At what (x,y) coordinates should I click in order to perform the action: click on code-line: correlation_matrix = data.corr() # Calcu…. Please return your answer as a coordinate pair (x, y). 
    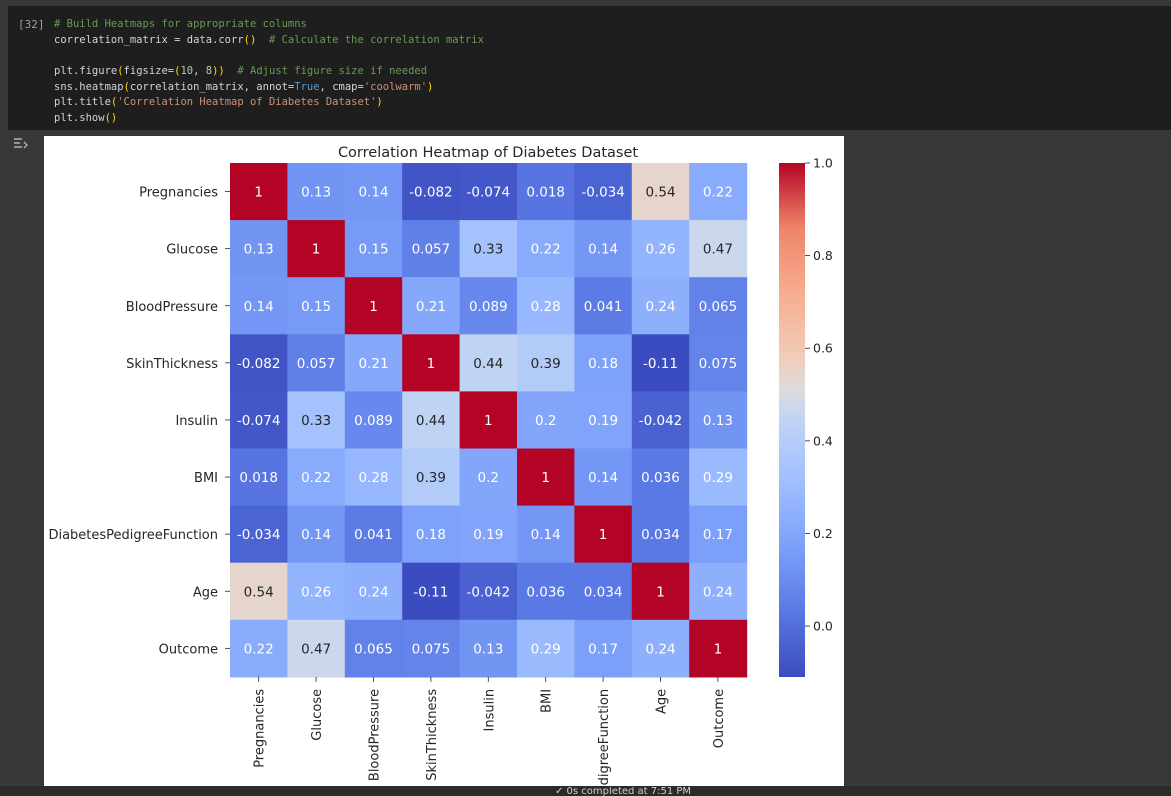
    Looking at the image, I should click on (269, 41).